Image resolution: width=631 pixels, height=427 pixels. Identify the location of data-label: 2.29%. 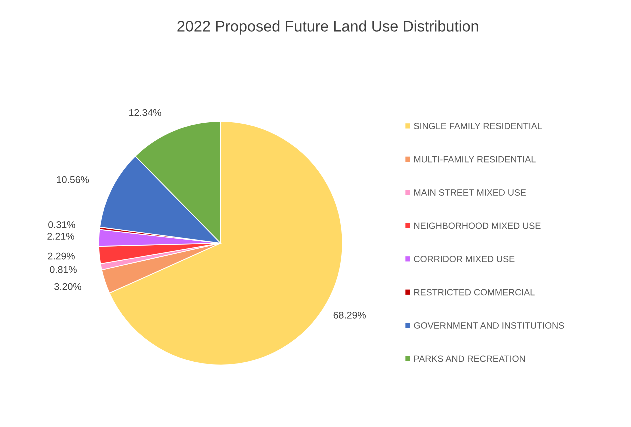
(61, 256).